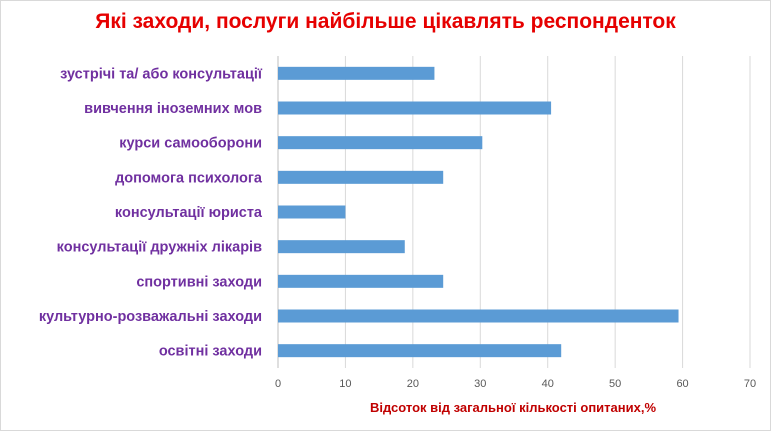 Image resolution: width=771 pixels, height=431 pixels. I want to click on category-label: вивчення іноземних мов, so click(173, 109).